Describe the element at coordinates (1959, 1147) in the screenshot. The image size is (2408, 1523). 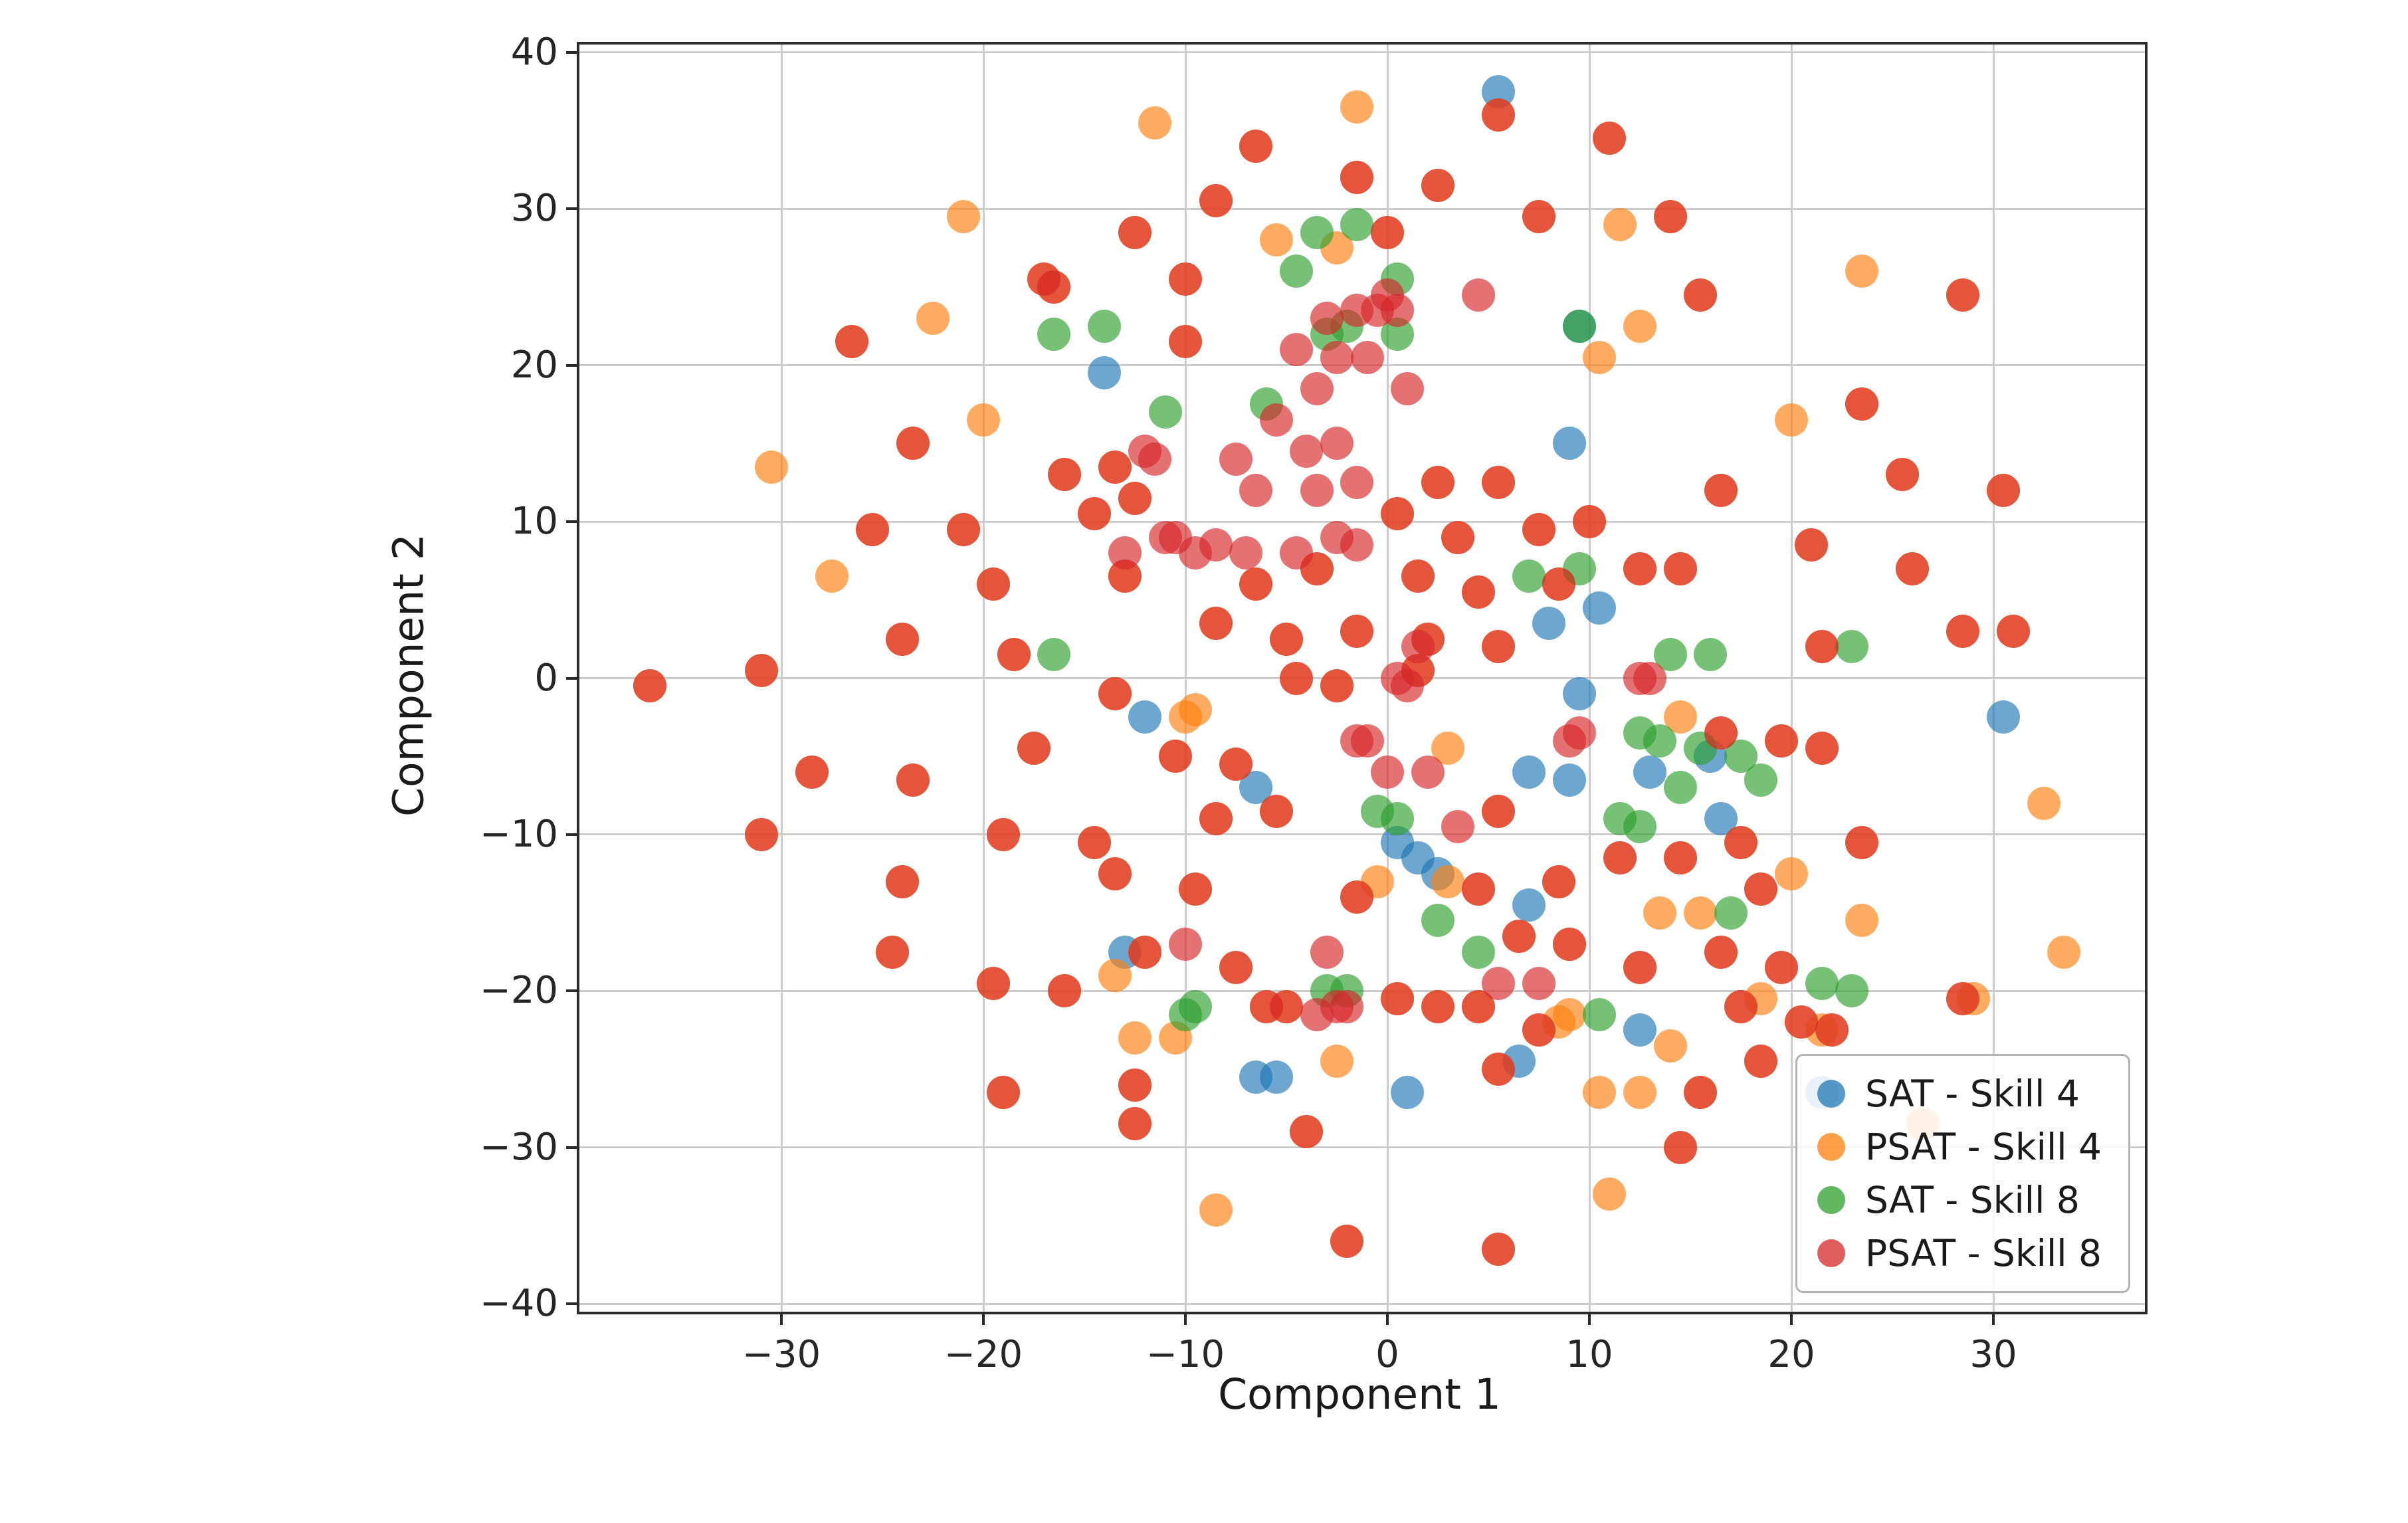
I see `legend-row: PSAT - Skill 4` at that location.